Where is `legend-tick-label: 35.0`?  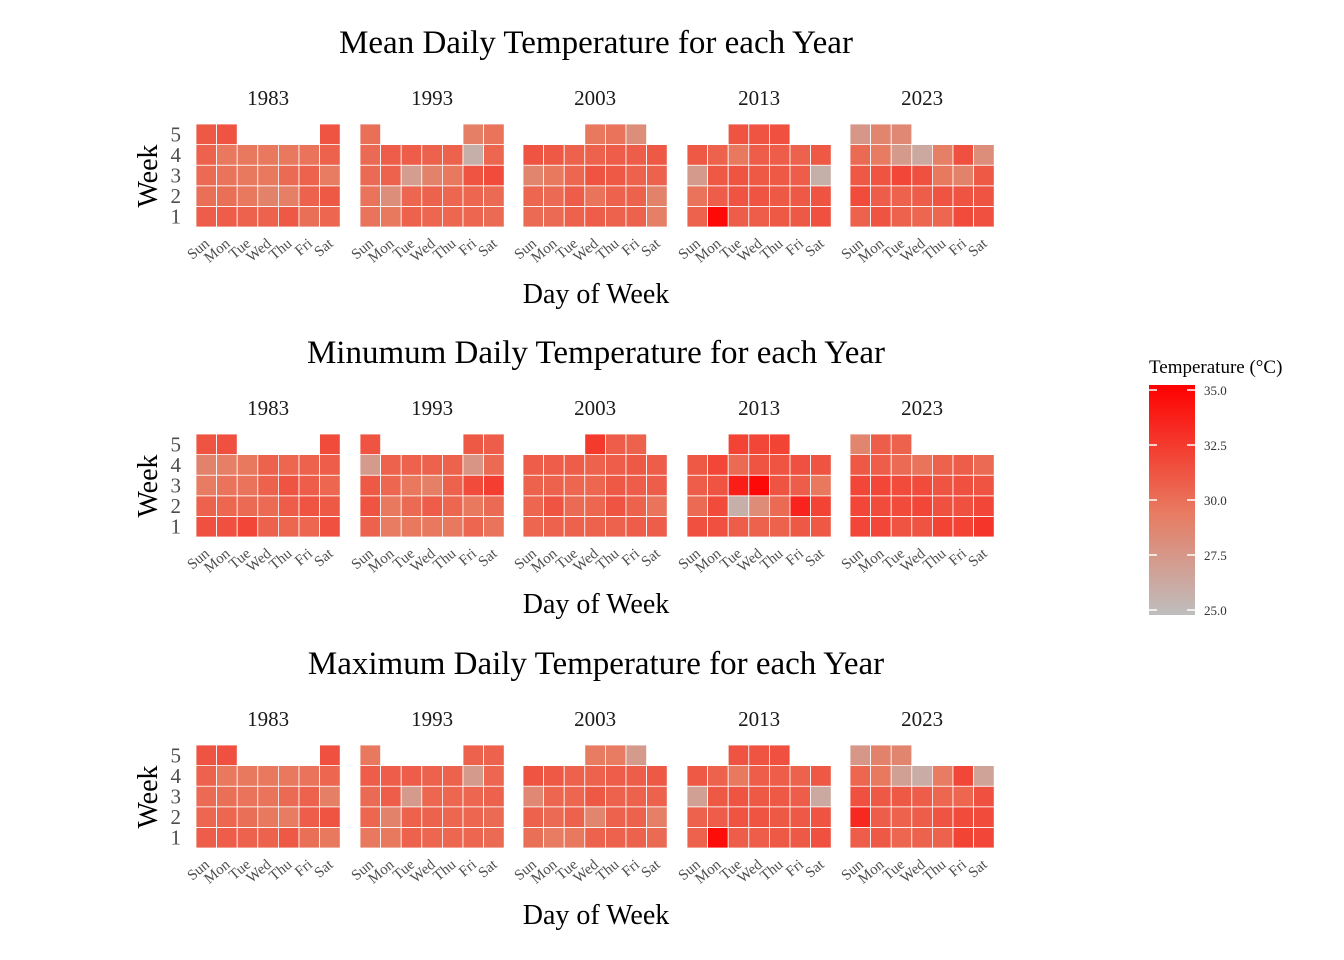
legend-tick-label: 35.0 is located at coordinates (1215, 390).